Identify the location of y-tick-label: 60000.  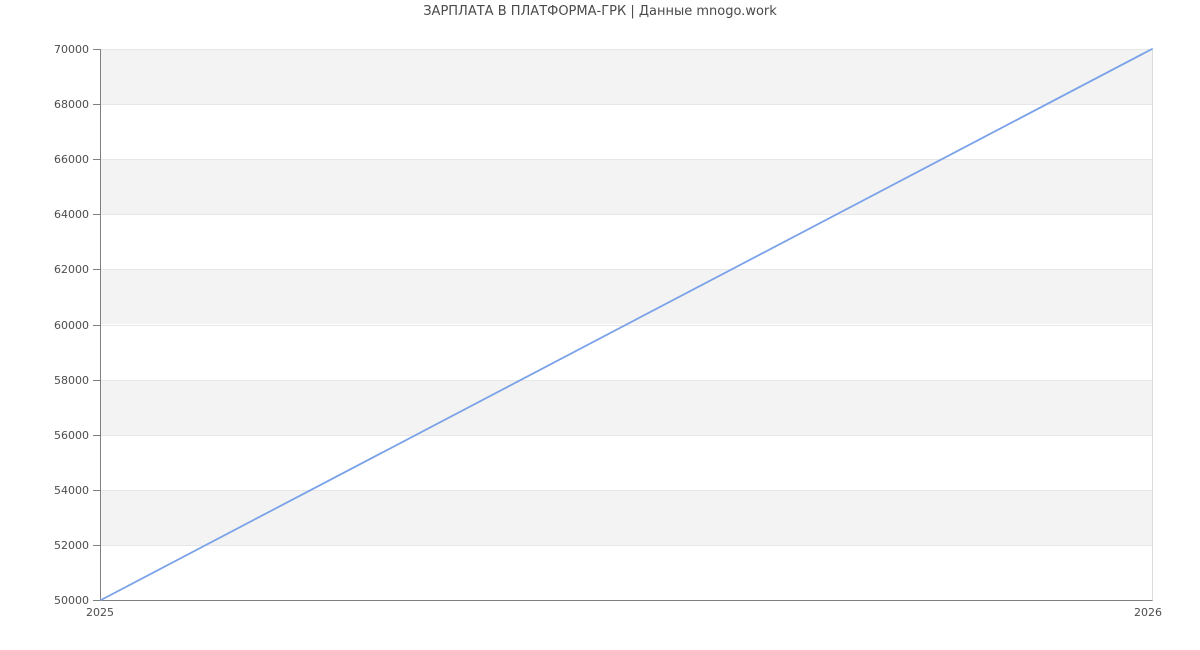
(71, 325).